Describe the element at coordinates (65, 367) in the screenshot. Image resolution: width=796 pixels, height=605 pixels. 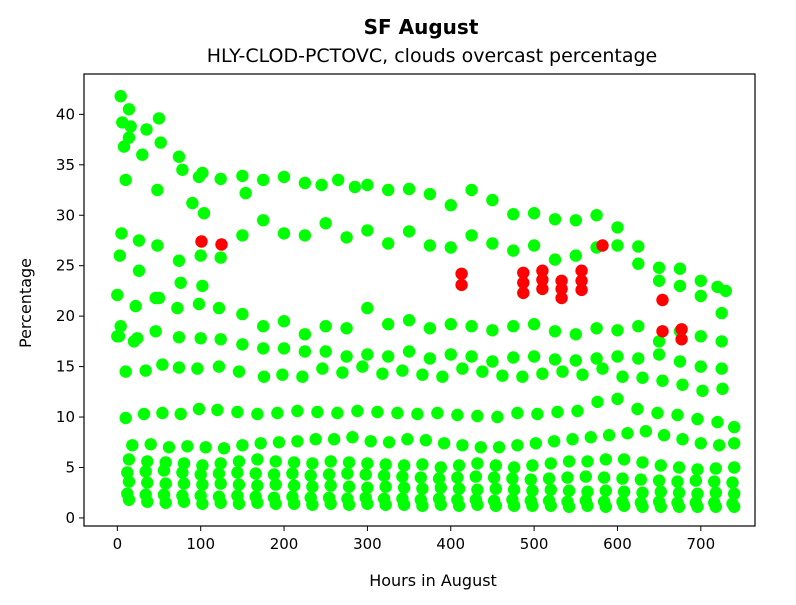
I see `y-tick-label: 15` at that location.